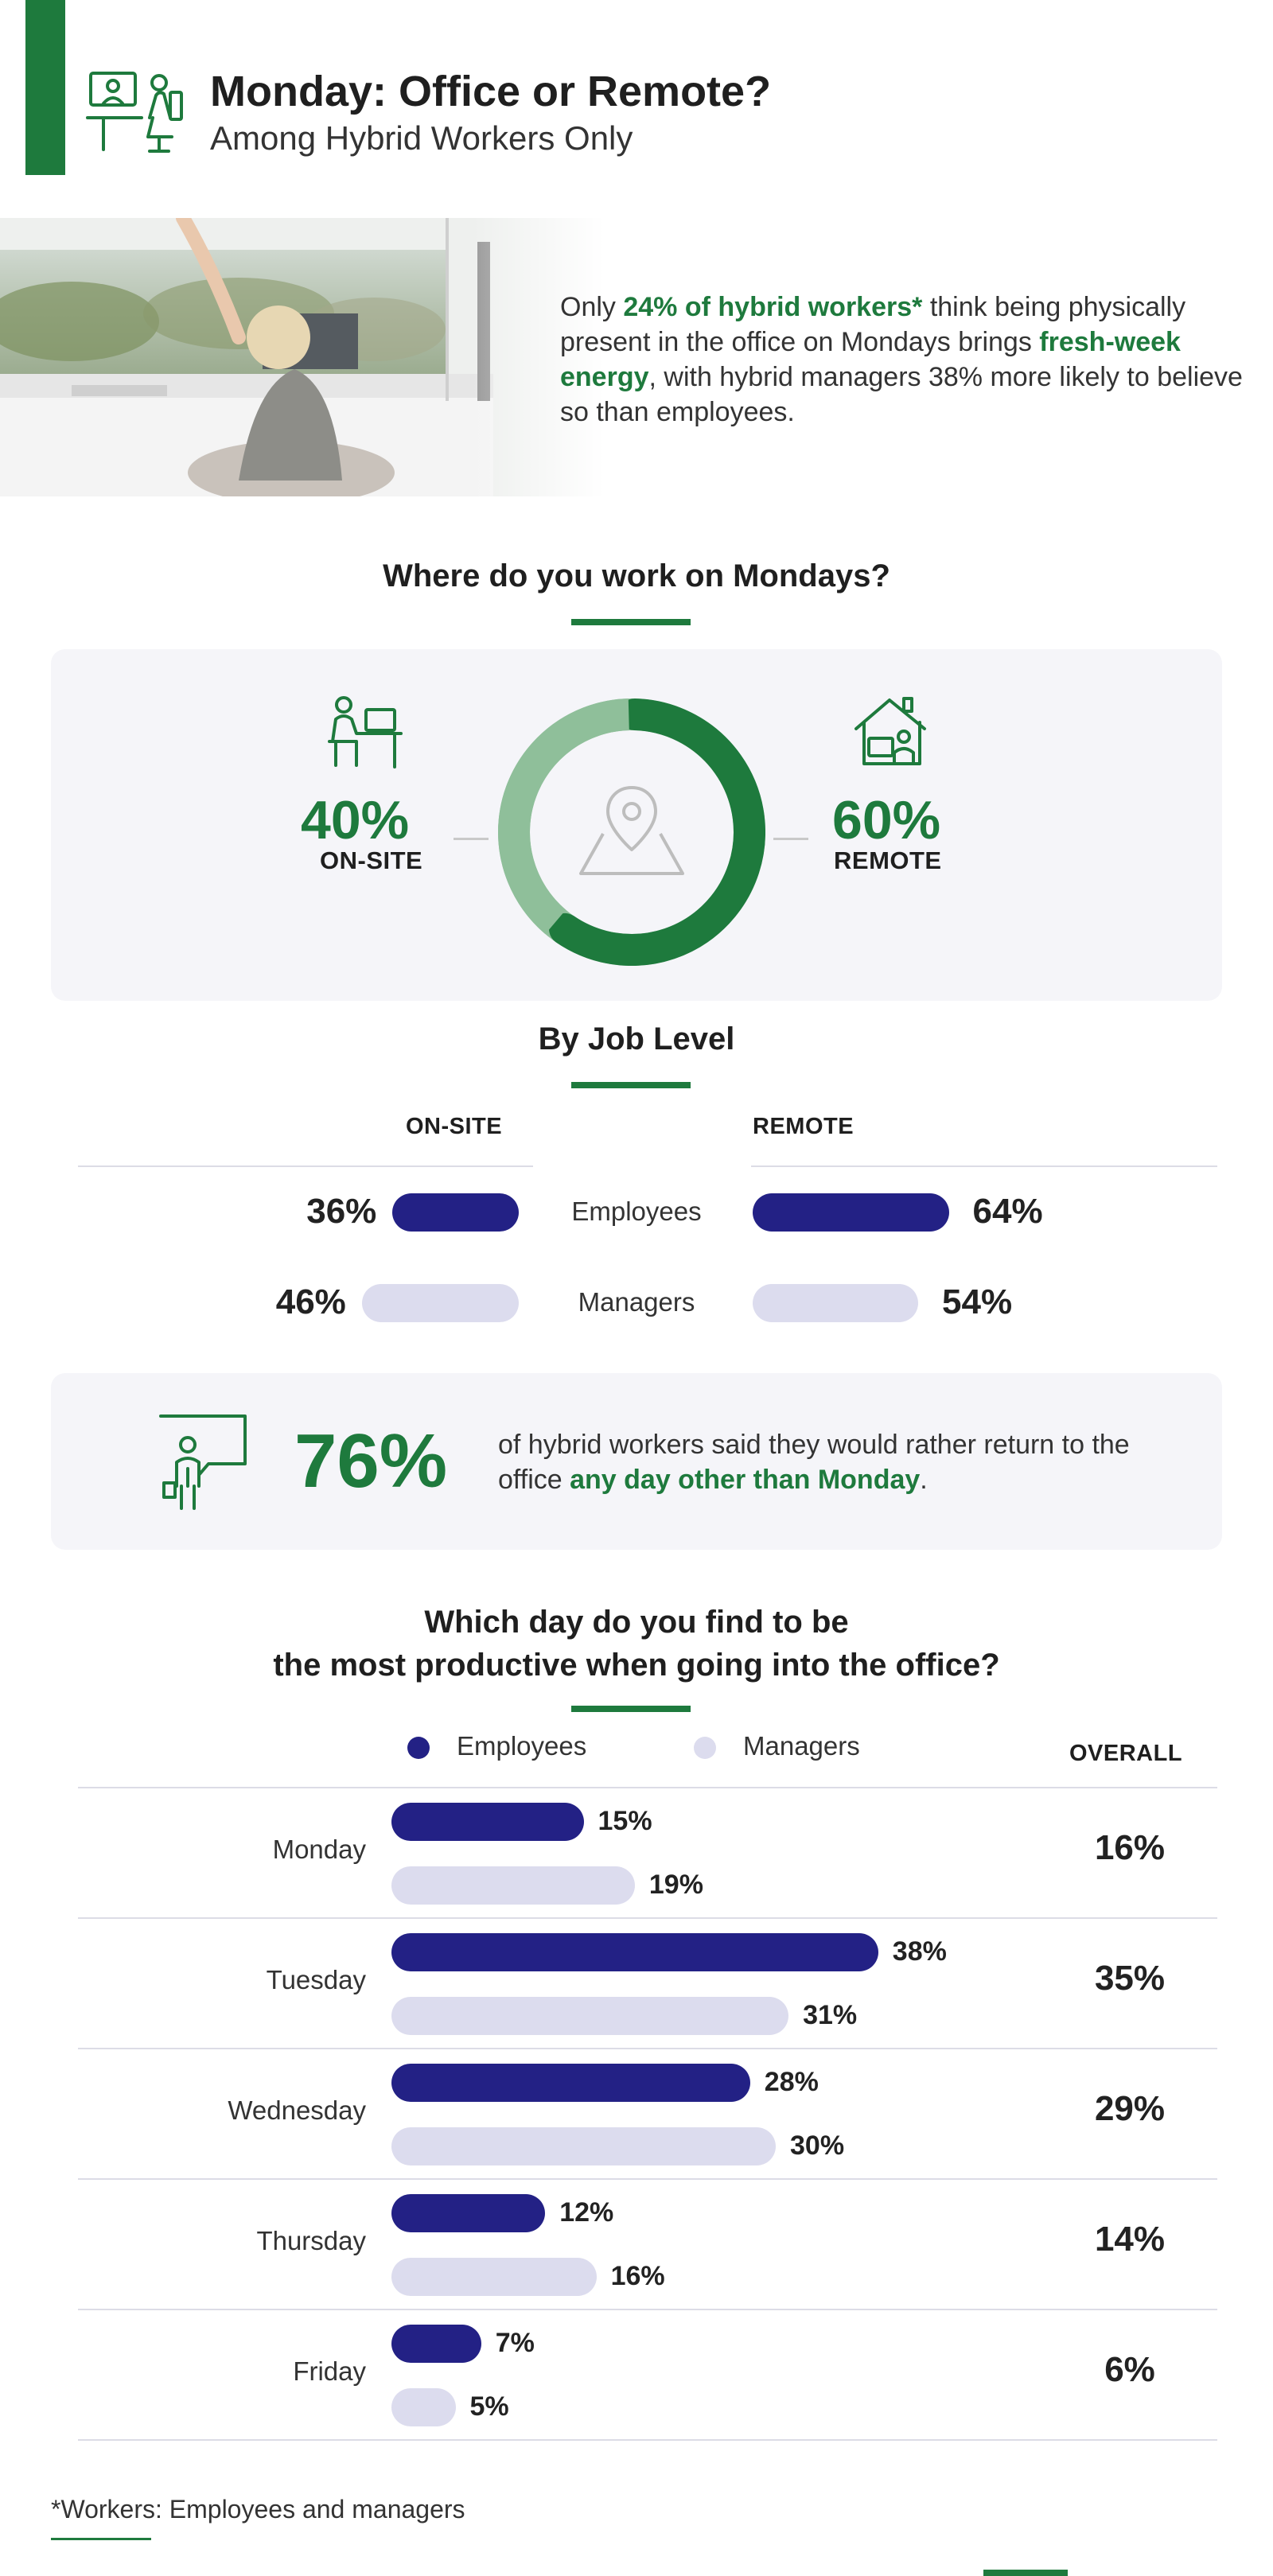 The width and height of the screenshot is (1273, 2576). Describe the element at coordinates (745, 1480) in the screenshot. I see `callout-highlight: any day other than Monday` at that location.